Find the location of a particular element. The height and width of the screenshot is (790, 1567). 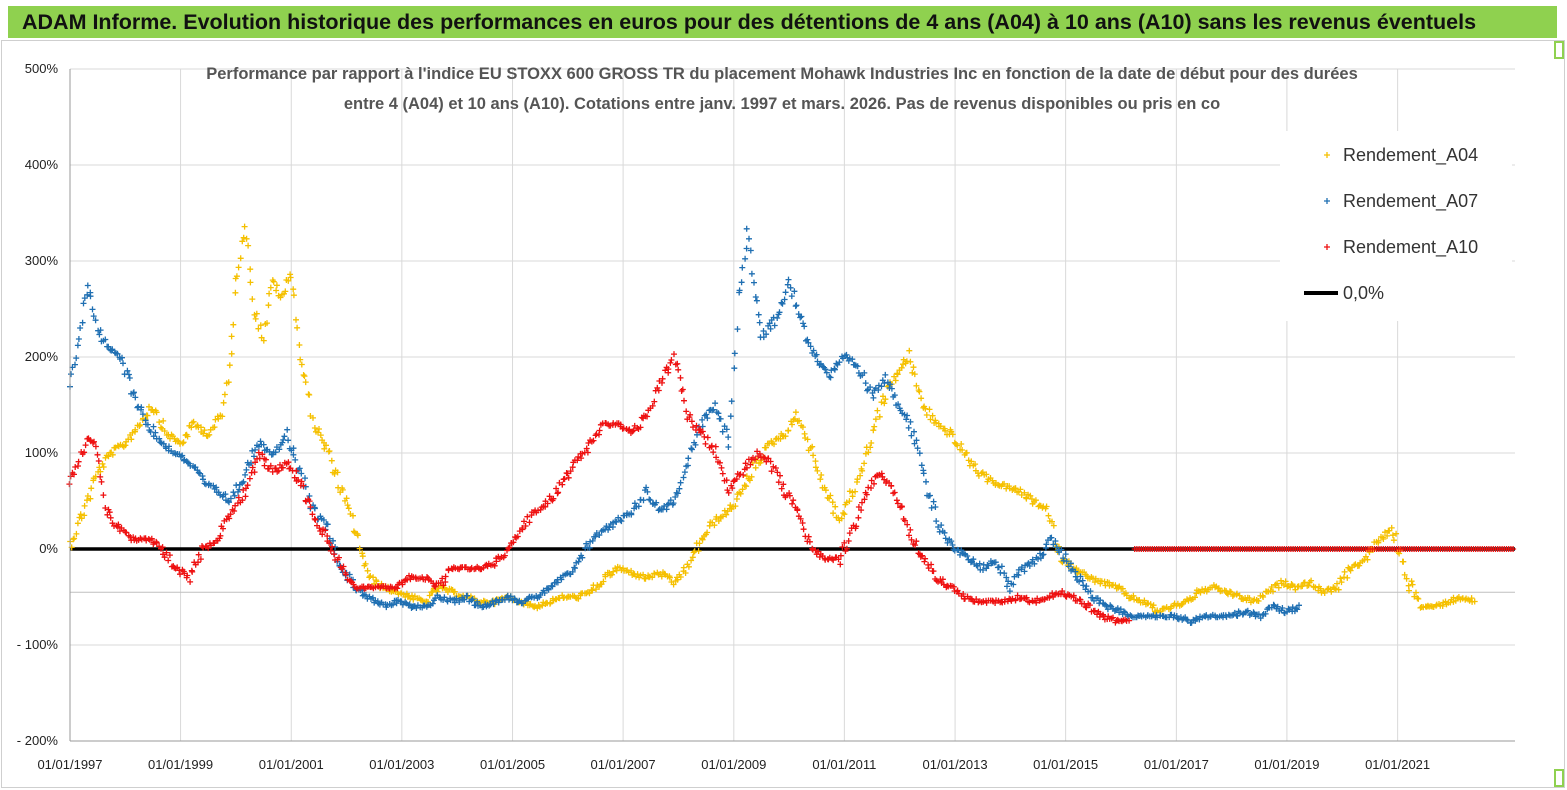

x-tick-label: 01/01/2021 is located at coordinates (1397, 764).